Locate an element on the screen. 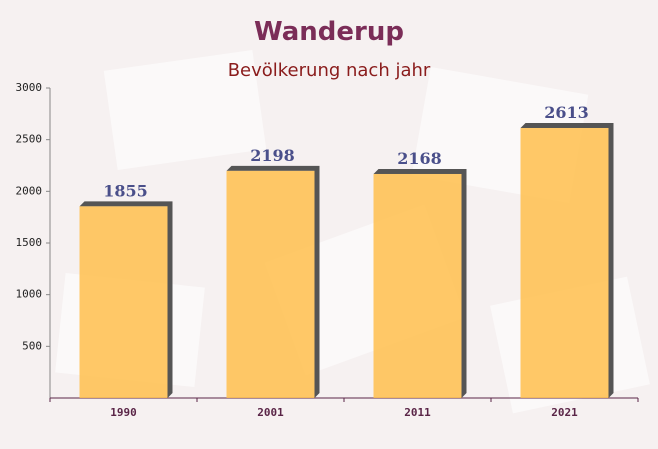 Image resolution: width=658 pixels, height=449 pixels. y-tick-label: 1500 is located at coordinates (29, 242).